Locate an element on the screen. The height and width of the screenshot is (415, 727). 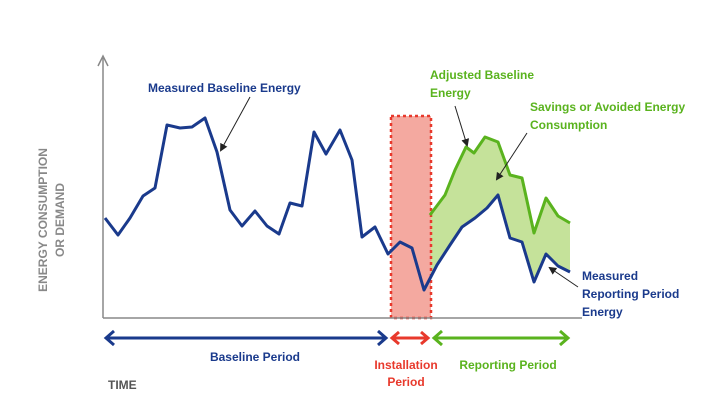
annotation: Savings or Avoided Energy is located at coordinates (607, 107).